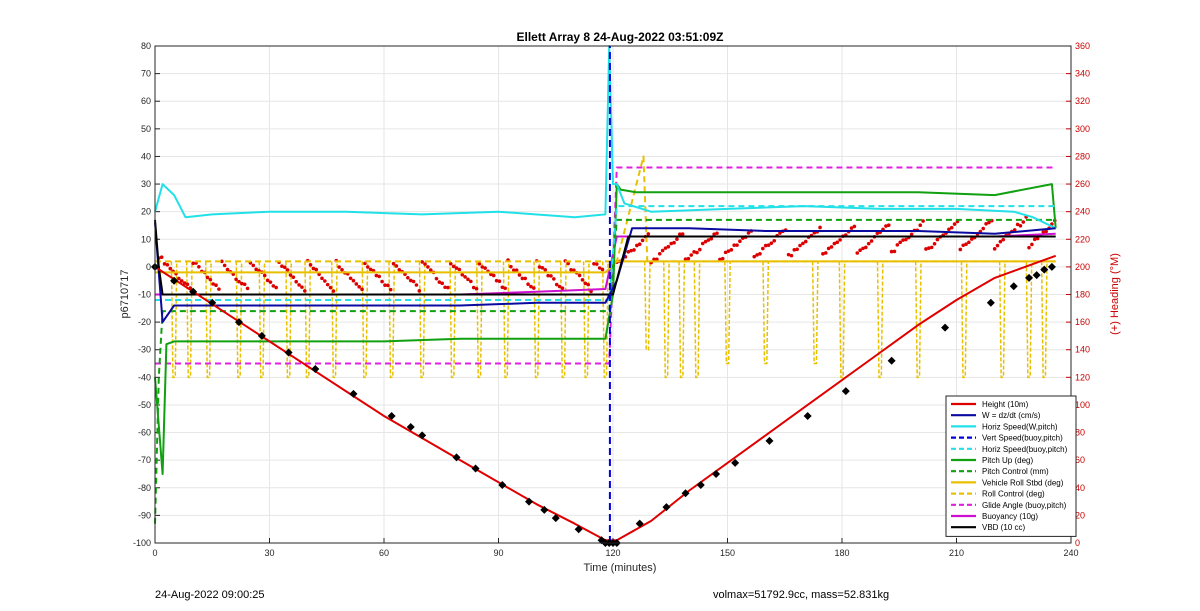 Image resolution: width=1200 pixels, height=611 pixels. What do you see at coordinates (956, 553) in the screenshot?
I see `x-tick-label: 210` at bounding box center [956, 553].